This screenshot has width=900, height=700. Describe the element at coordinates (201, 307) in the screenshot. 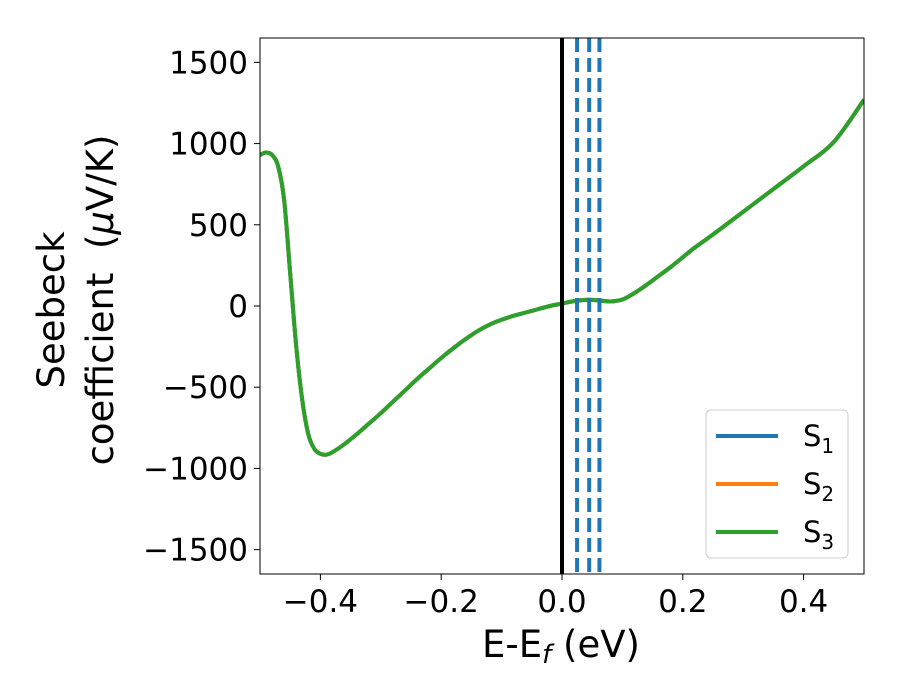

I see `y-ticks: −1500 −1000 −500 0 500 1000 1500` at that location.